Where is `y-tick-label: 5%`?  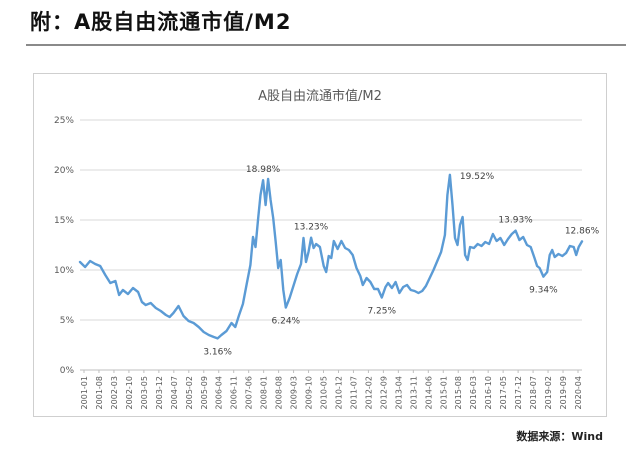
y-tick-label: 5% is located at coordinates (67, 321).